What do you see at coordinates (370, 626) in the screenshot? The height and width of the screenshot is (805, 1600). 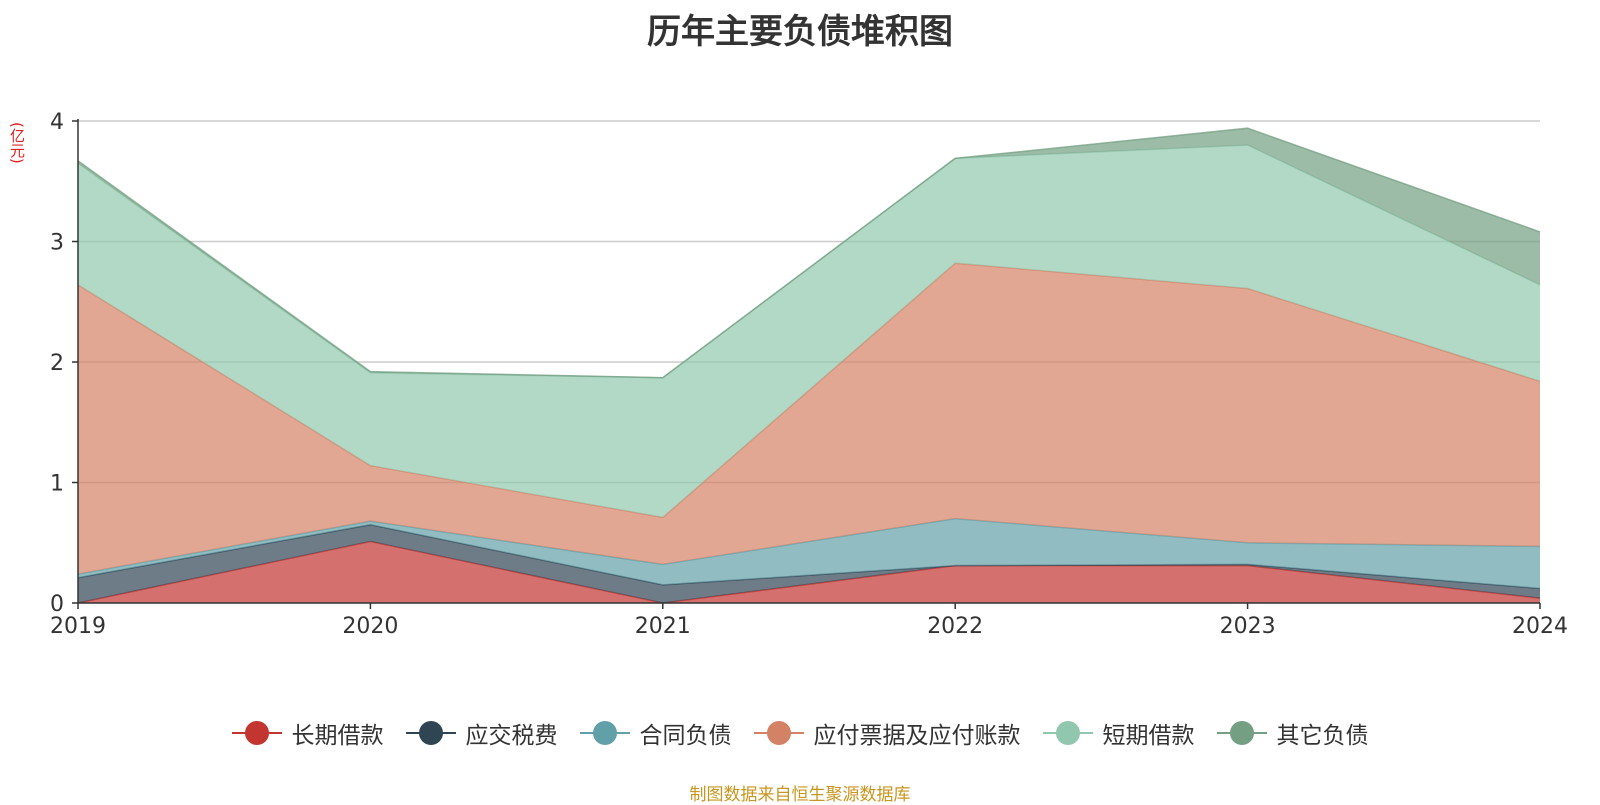 I see `x-tick-label-1: 2020` at bounding box center [370, 626].